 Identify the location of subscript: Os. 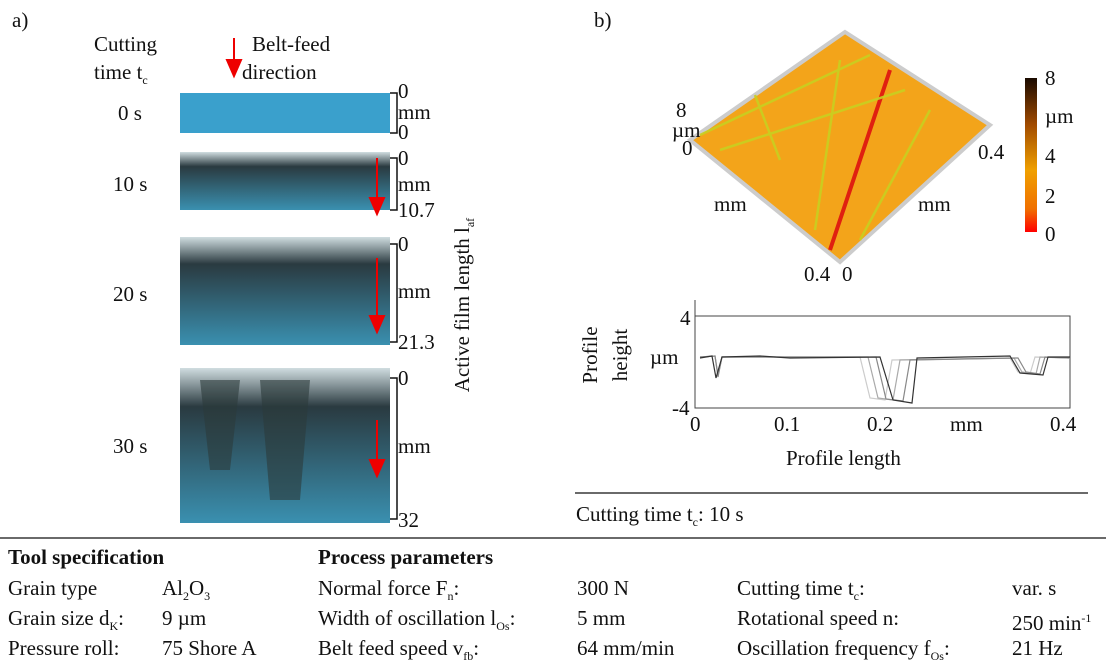
(503, 626).